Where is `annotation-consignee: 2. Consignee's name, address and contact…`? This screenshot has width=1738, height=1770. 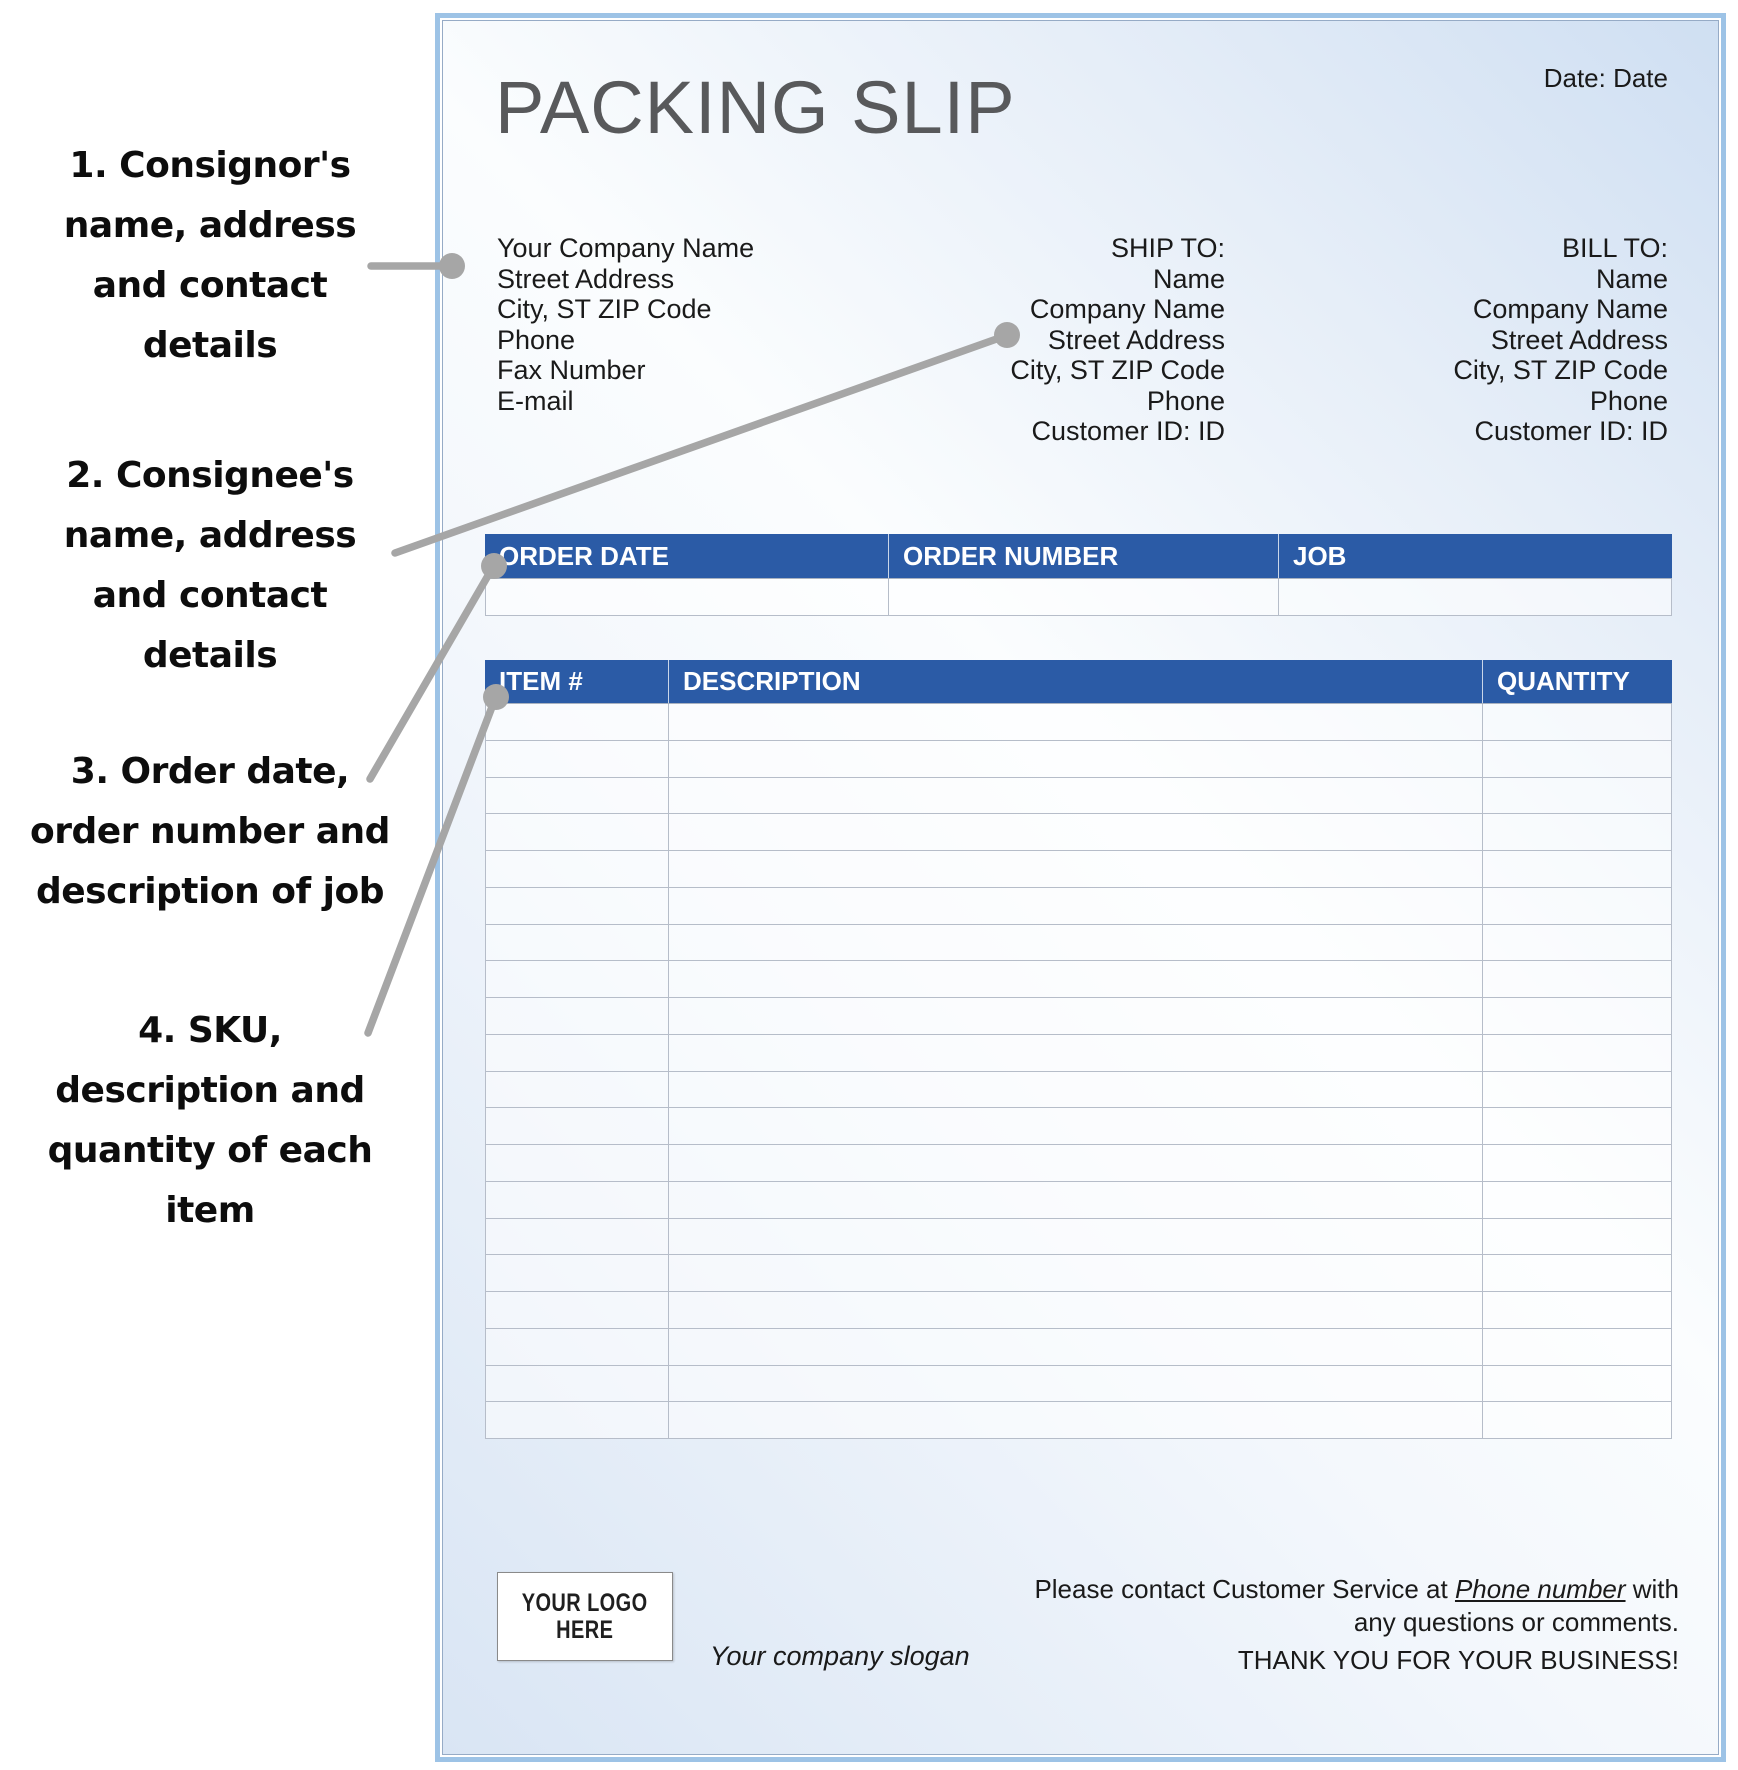
annotation-consignee: 2. Consignee's name, address and contact… is located at coordinates (210, 566).